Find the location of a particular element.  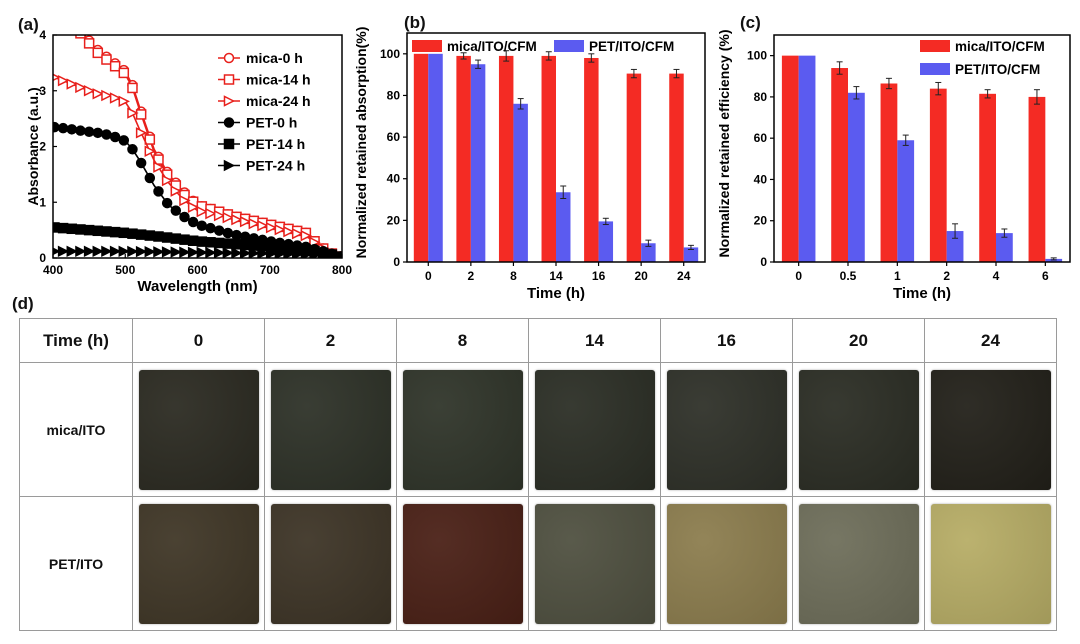

x-tick-label: 1 is located at coordinates (897, 276).